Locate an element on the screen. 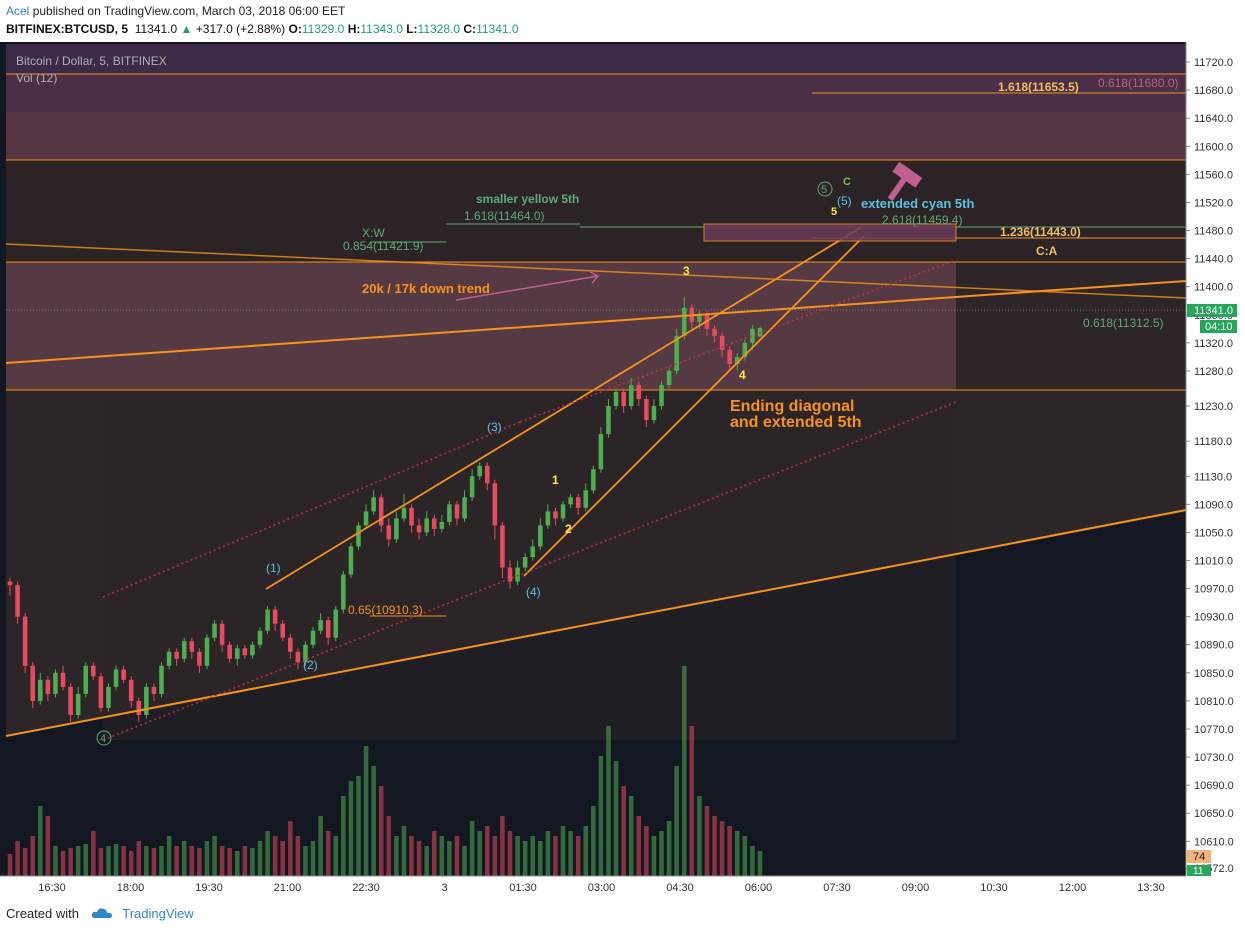 Image resolution: width=1245 pixels, height=932 pixels. downtrend-arrow is located at coordinates (527, 288).